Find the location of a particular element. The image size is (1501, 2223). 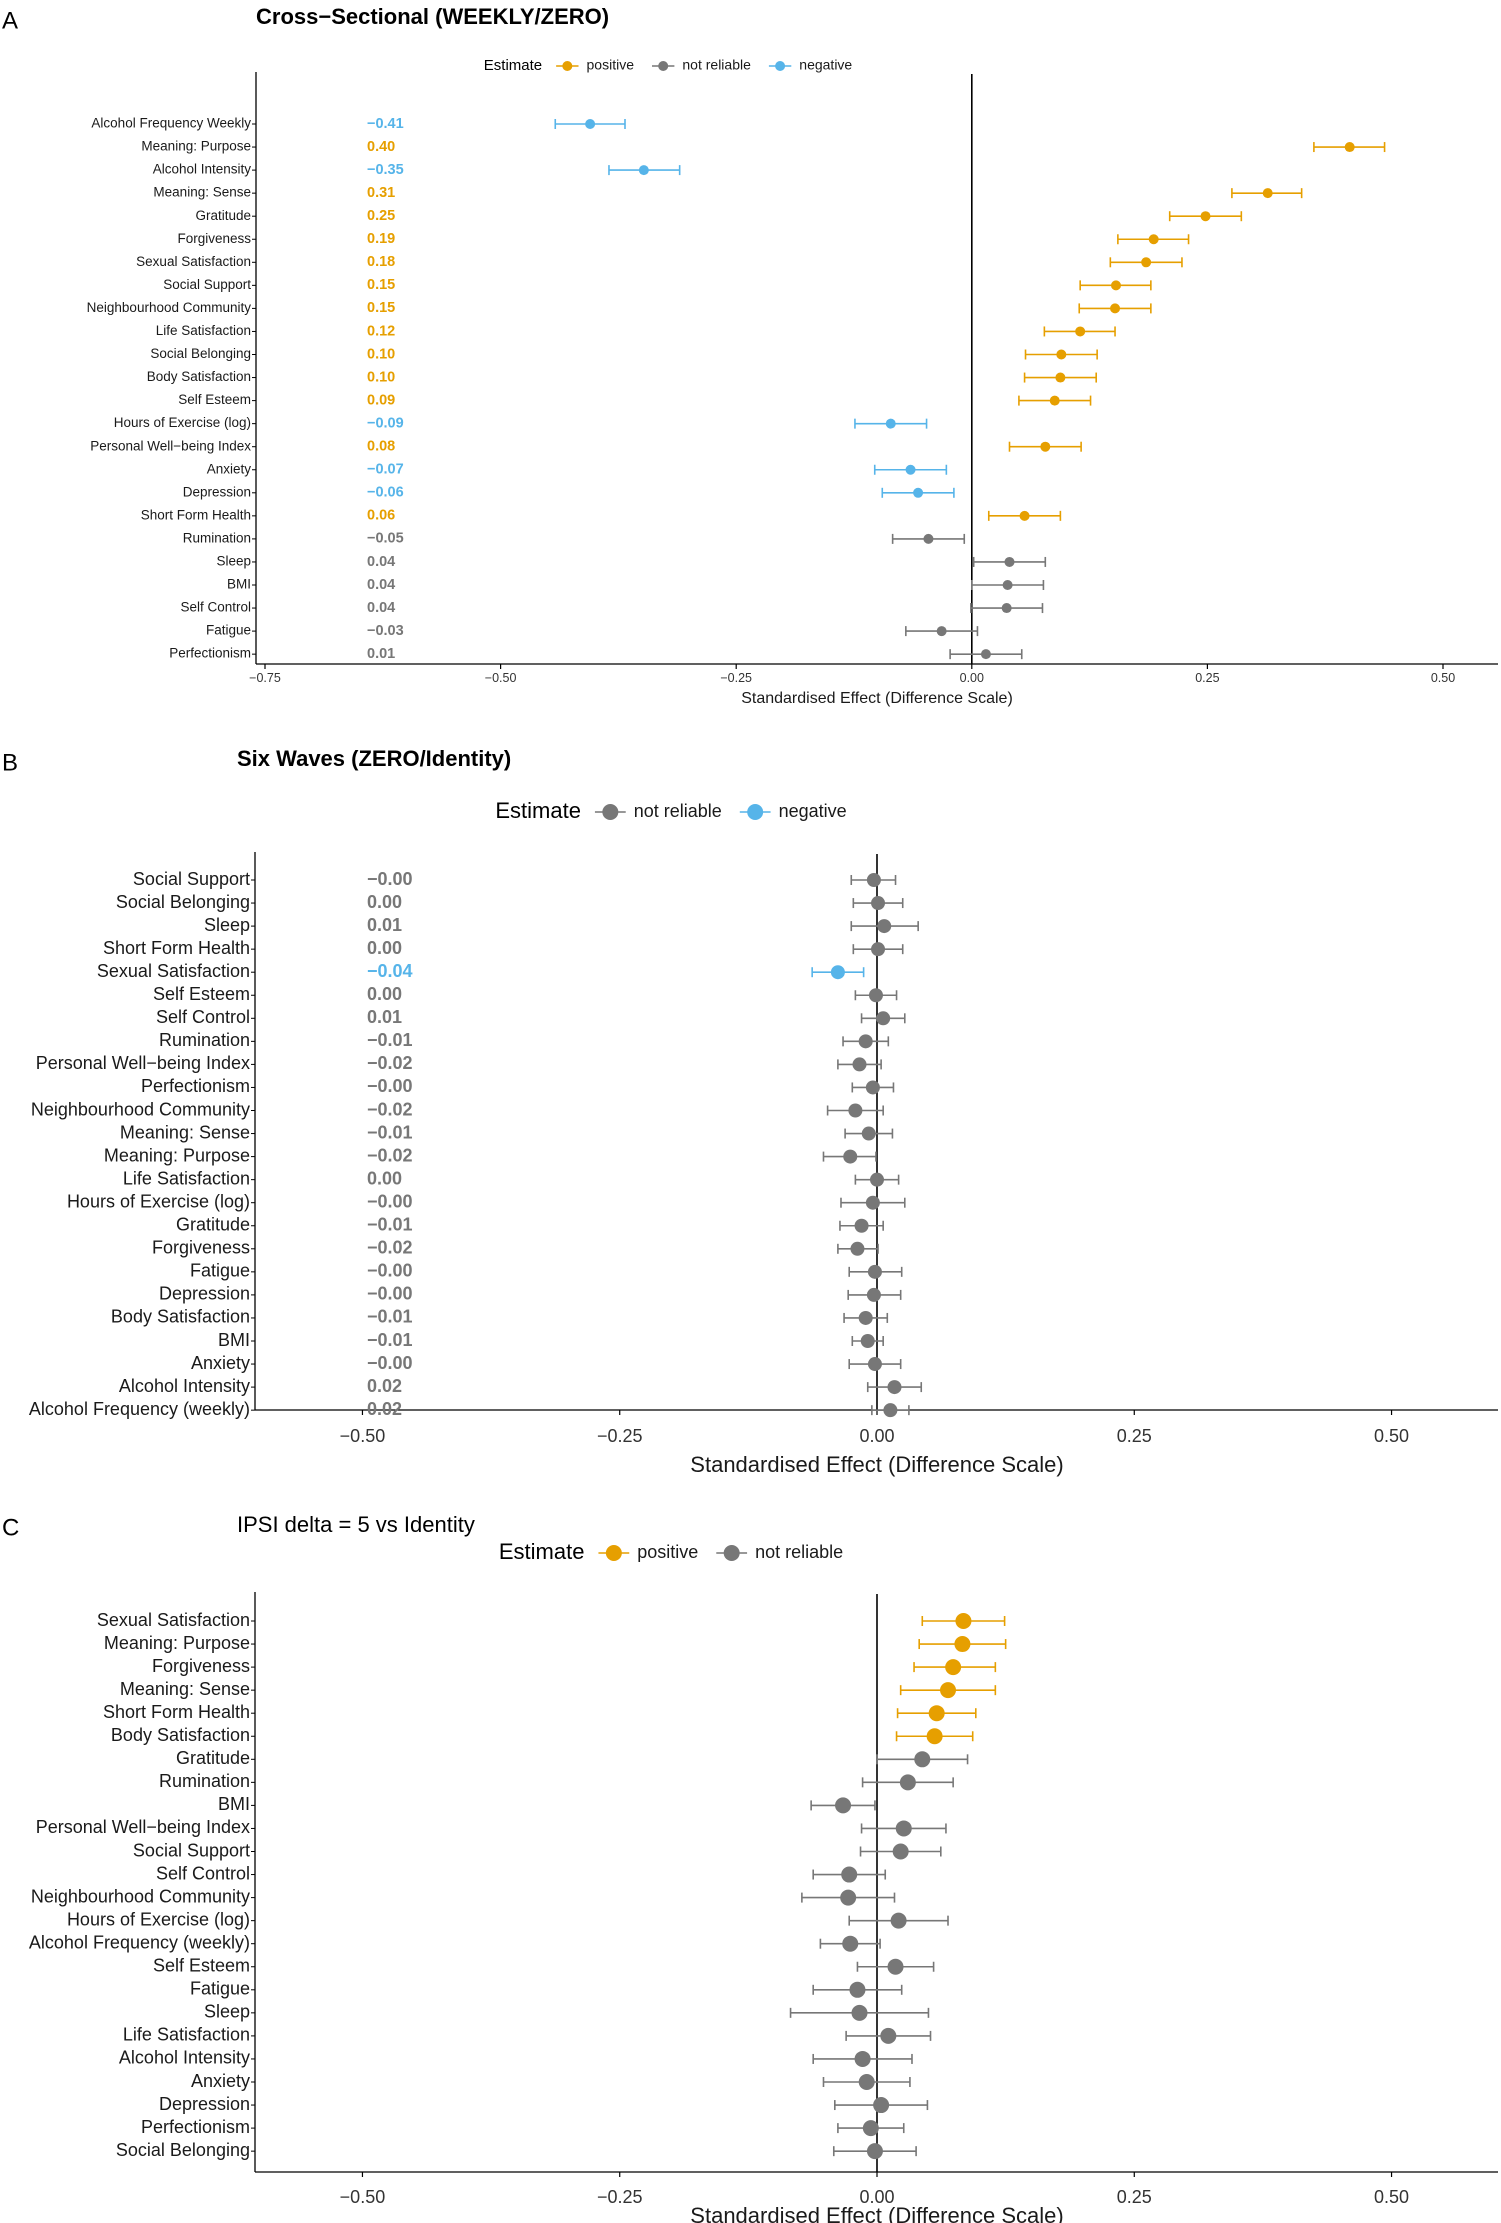

value-label: 0.15 is located at coordinates (381, 308).